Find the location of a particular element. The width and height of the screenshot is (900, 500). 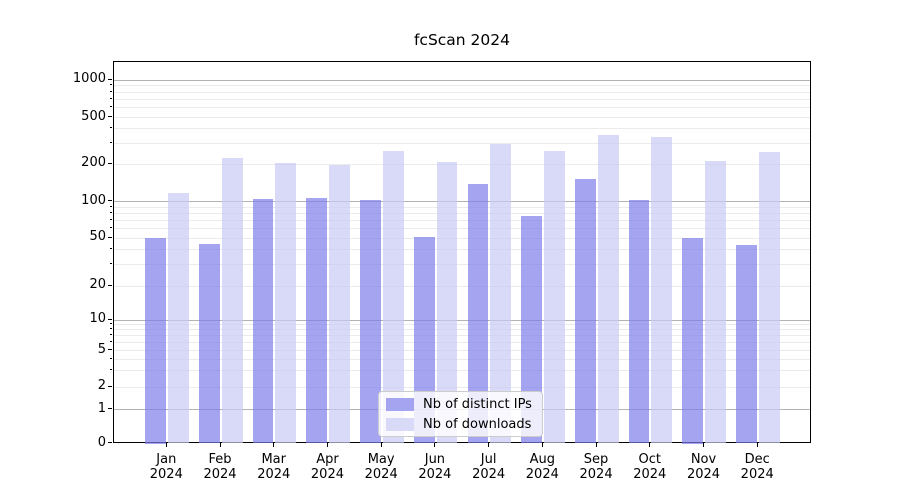

bar-nb-of-distinct-ips-dec is located at coordinates (746, 344).